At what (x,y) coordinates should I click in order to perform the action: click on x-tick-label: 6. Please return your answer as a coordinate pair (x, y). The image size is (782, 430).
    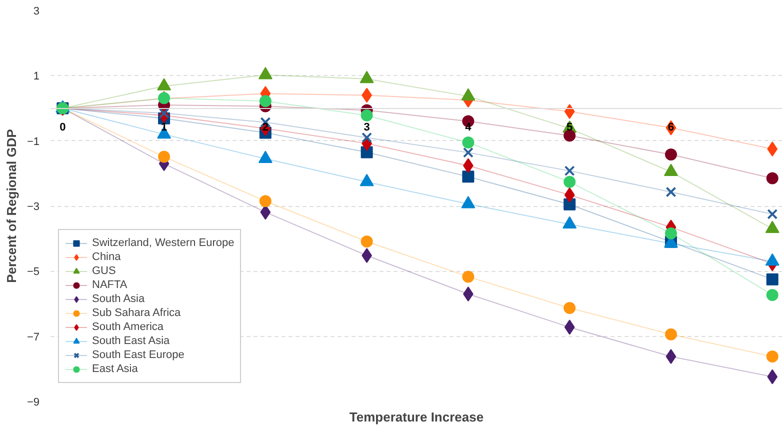
    Looking at the image, I should click on (671, 127).